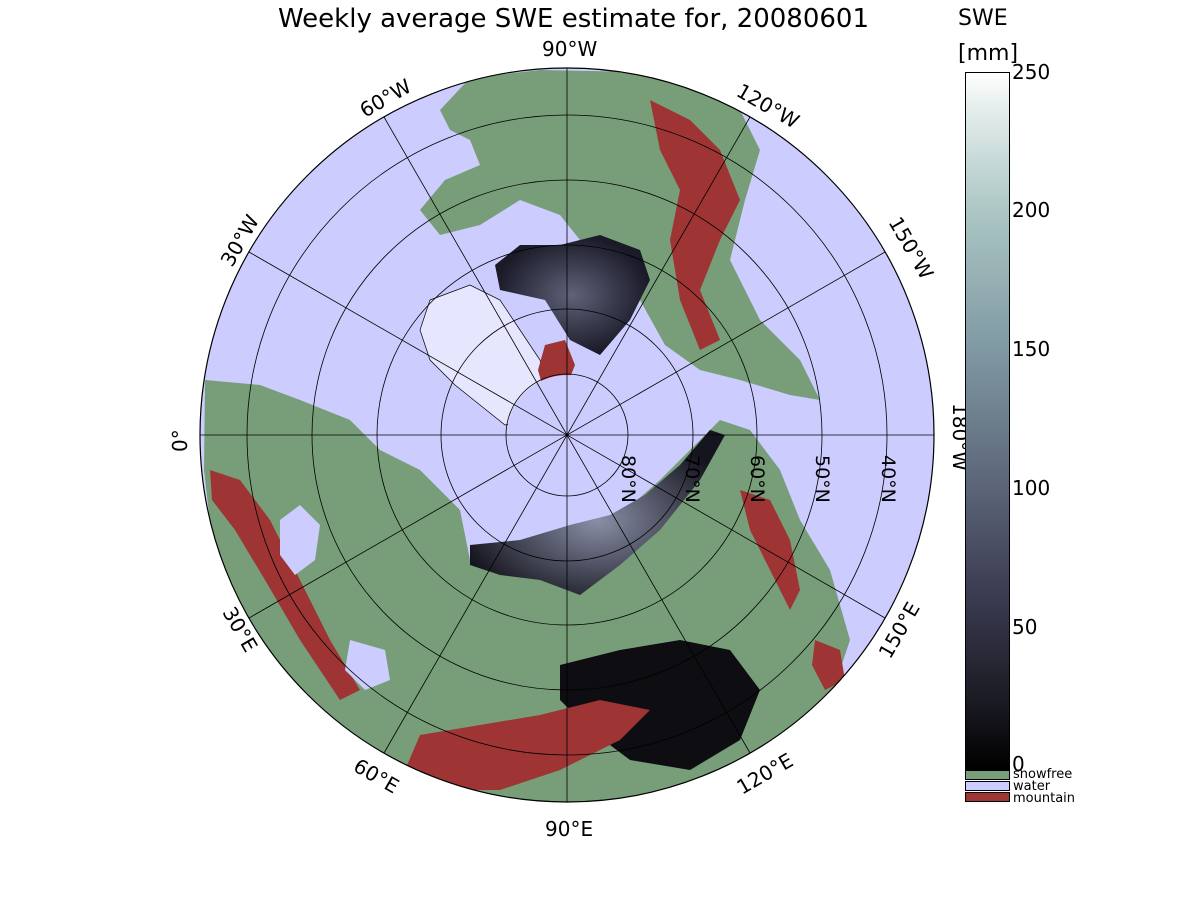 The width and height of the screenshot is (1200, 900). Describe the element at coordinates (888, 479) in the screenshot. I see `lat-label-40n: 40°N` at that location.